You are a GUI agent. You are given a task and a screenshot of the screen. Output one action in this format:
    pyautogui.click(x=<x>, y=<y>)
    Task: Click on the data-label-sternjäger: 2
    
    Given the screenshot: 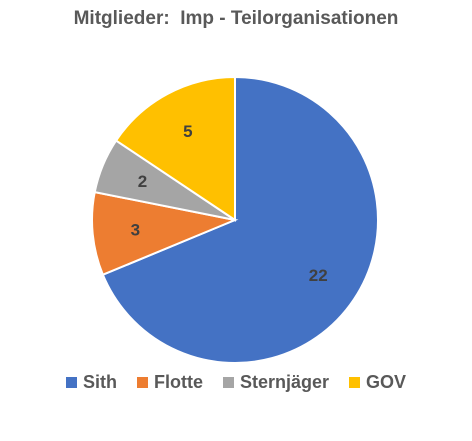 What is the action you would take?
    pyautogui.click(x=142, y=181)
    